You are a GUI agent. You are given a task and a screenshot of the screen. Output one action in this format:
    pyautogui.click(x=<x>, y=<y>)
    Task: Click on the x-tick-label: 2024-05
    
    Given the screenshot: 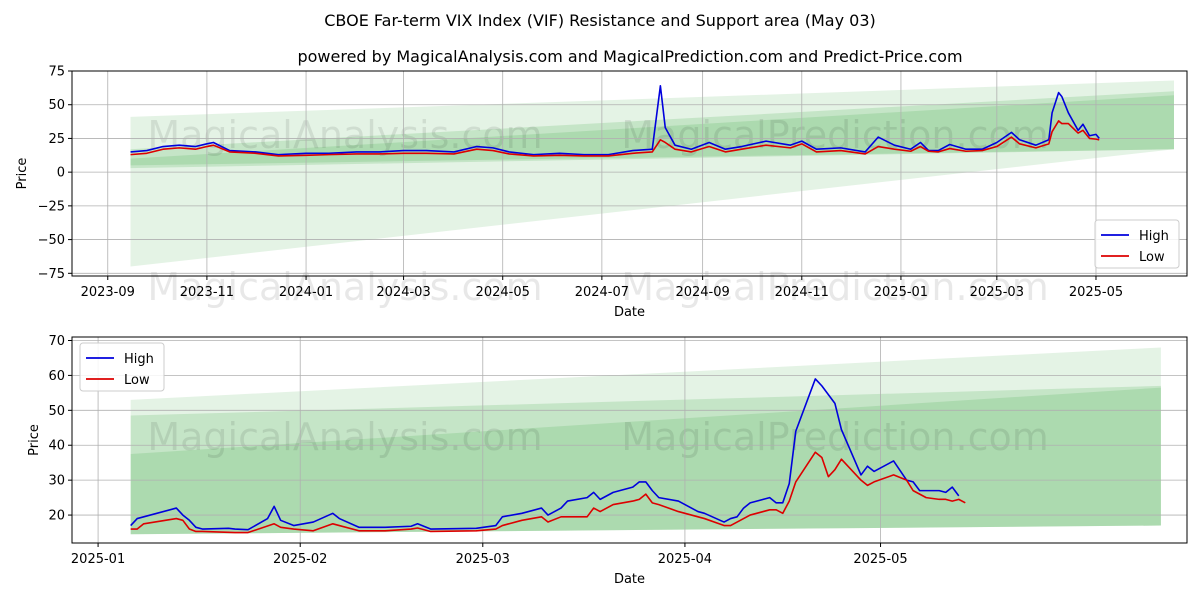 What is the action you would take?
    pyautogui.click(x=503, y=292)
    